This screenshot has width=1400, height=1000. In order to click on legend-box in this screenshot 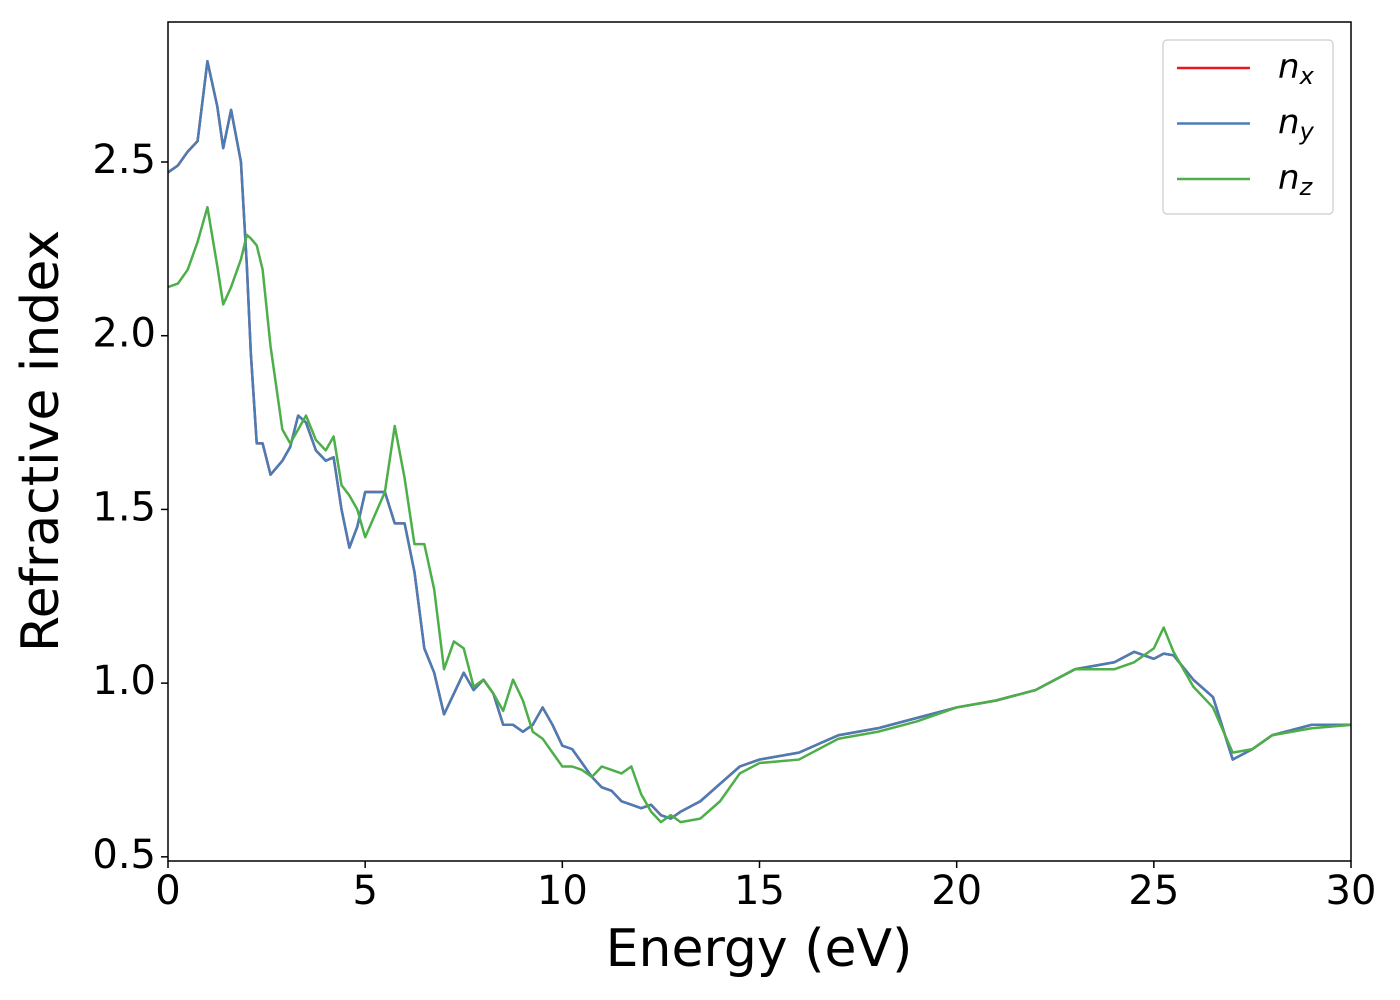, I will do `click(1248, 127)`.